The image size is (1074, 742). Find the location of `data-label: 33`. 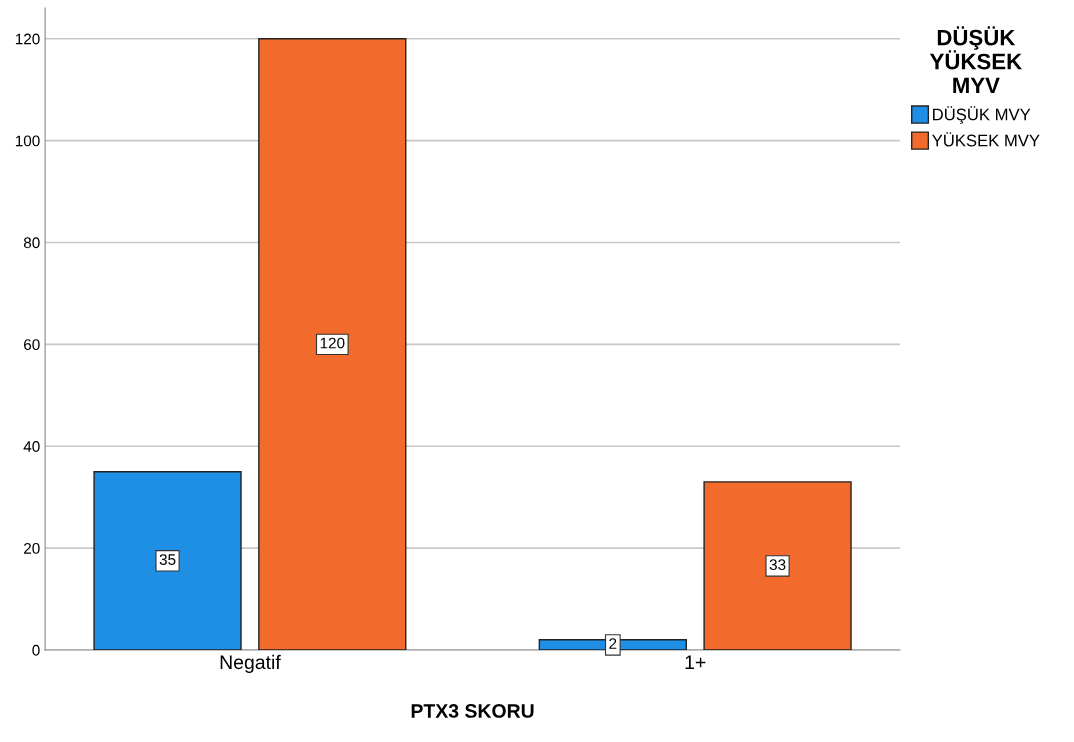

data-label: 33 is located at coordinates (777, 565).